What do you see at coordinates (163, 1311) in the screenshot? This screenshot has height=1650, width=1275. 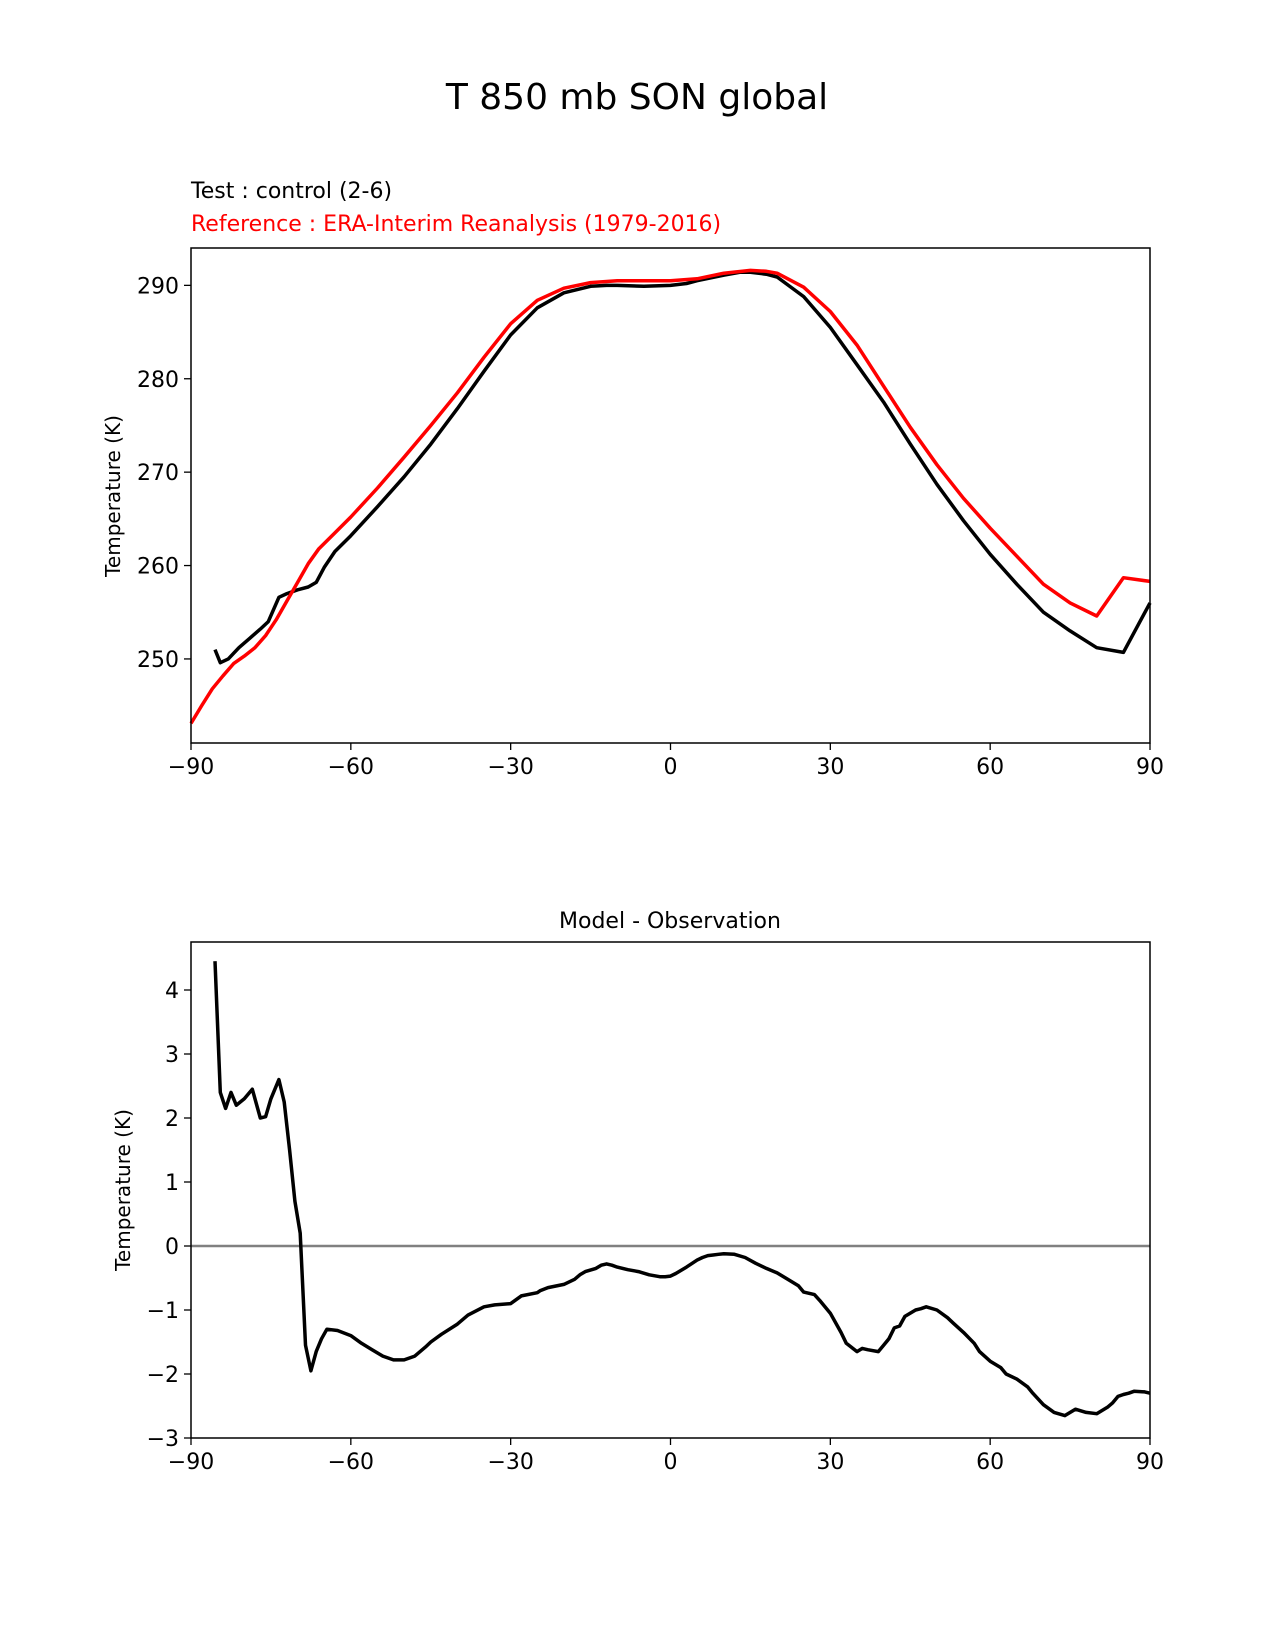 I see `chart2-ytick-label: −1` at bounding box center [163, 1311].